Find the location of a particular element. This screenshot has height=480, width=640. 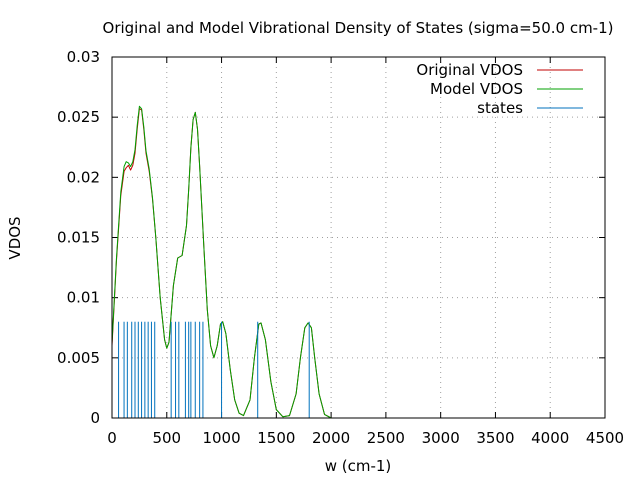

x-tick-label: 4500 is located at coordinates (605, 438).